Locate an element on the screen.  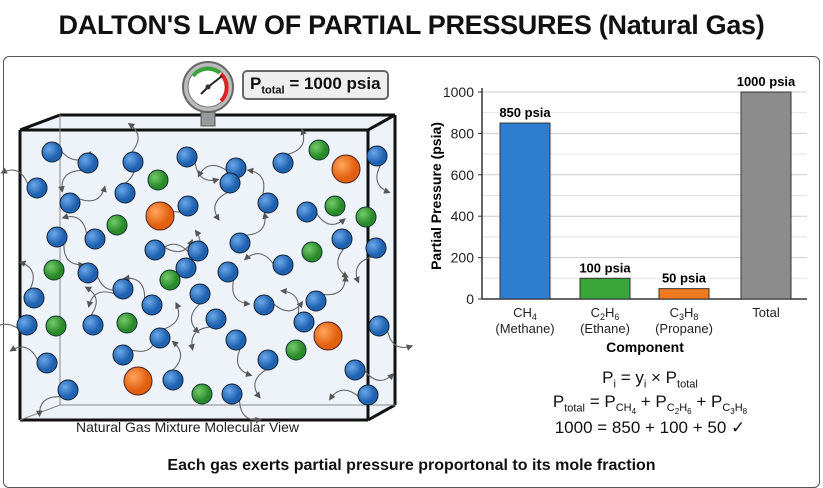
x-tick-sublabel: (Propane) is located at coordinates (684, 328).